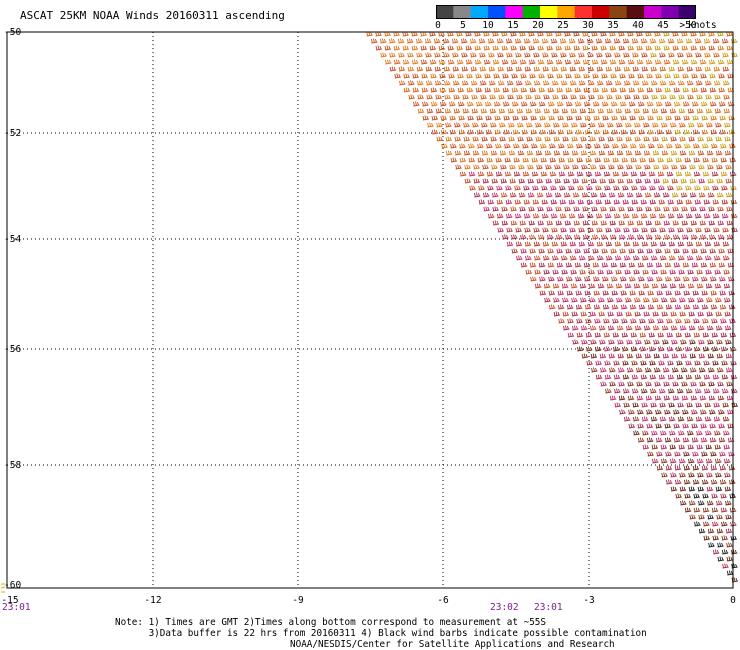 This screenshot has height=650, width=740. What do you see at coordinates (688, 25) in the screenshot?
I see `colorbar-tick-label: >50` at bounding box center [688, 25].